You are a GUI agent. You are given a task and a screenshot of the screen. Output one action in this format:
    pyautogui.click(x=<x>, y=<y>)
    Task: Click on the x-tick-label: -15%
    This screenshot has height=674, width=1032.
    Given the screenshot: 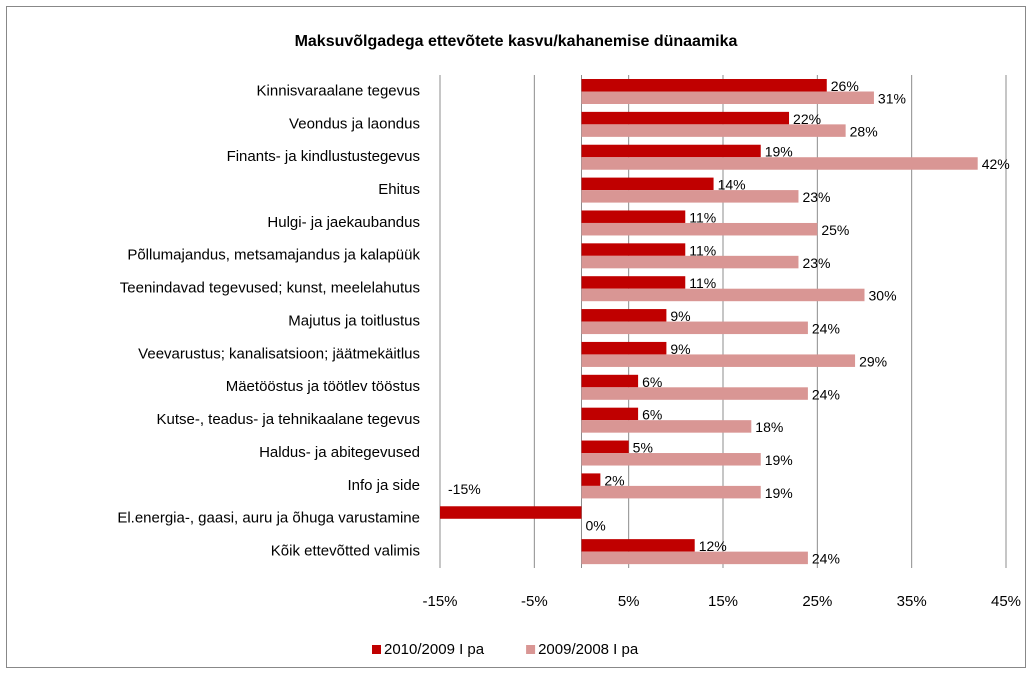 What is the action you would take?
    pyautogui.click(x=439, y=601)
    